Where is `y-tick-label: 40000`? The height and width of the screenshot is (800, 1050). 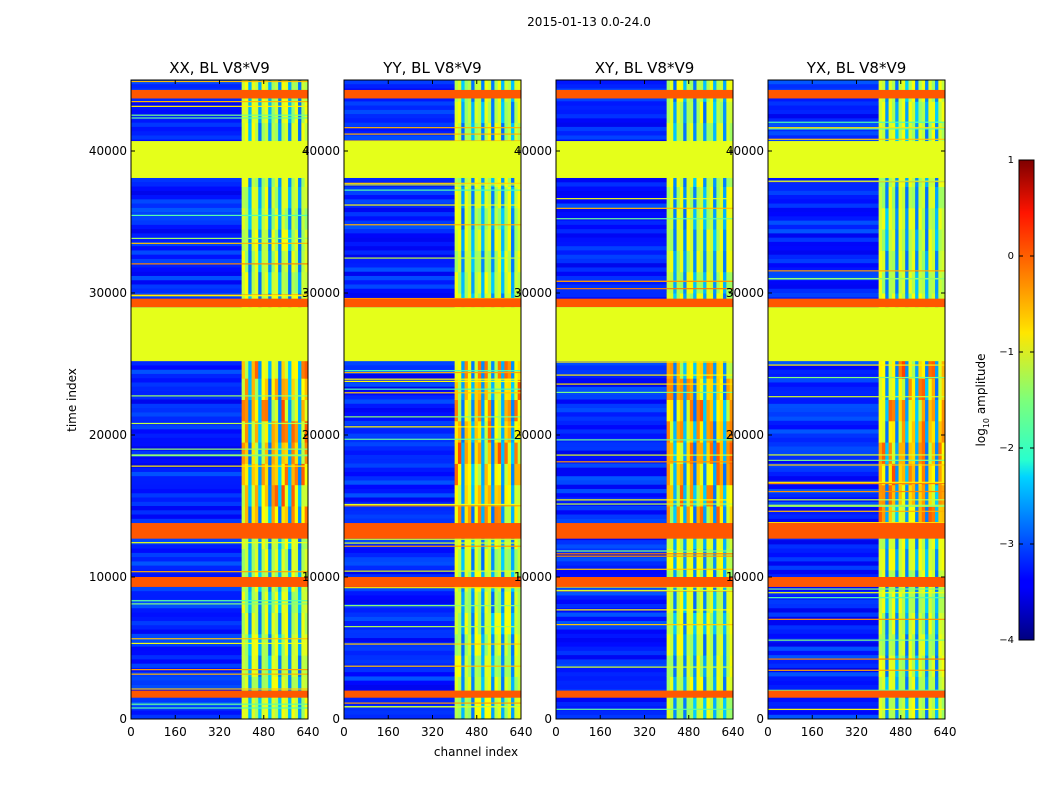 y-tick-label: 40000 is located at coordinates (533, 151).